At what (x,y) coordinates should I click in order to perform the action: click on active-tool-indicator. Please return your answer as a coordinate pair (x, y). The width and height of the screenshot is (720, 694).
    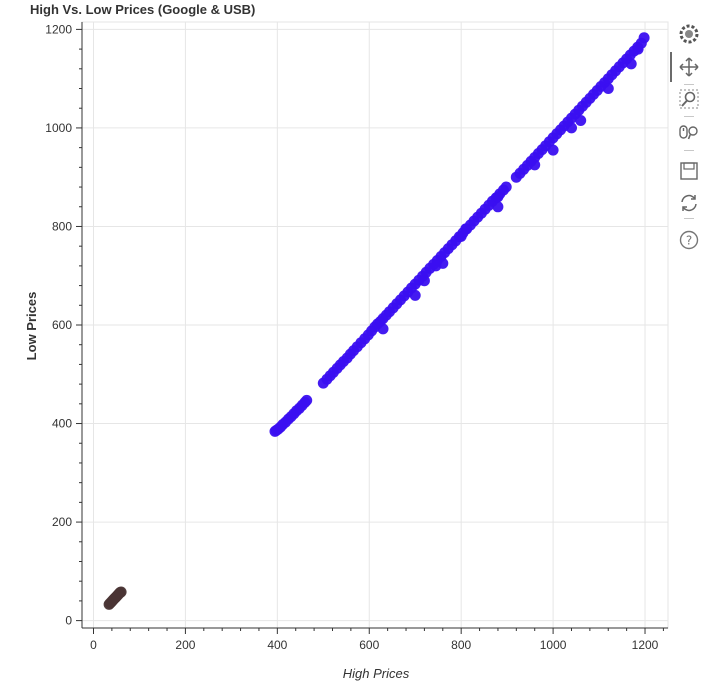
    Looking at the image, I should click on (671, 67).